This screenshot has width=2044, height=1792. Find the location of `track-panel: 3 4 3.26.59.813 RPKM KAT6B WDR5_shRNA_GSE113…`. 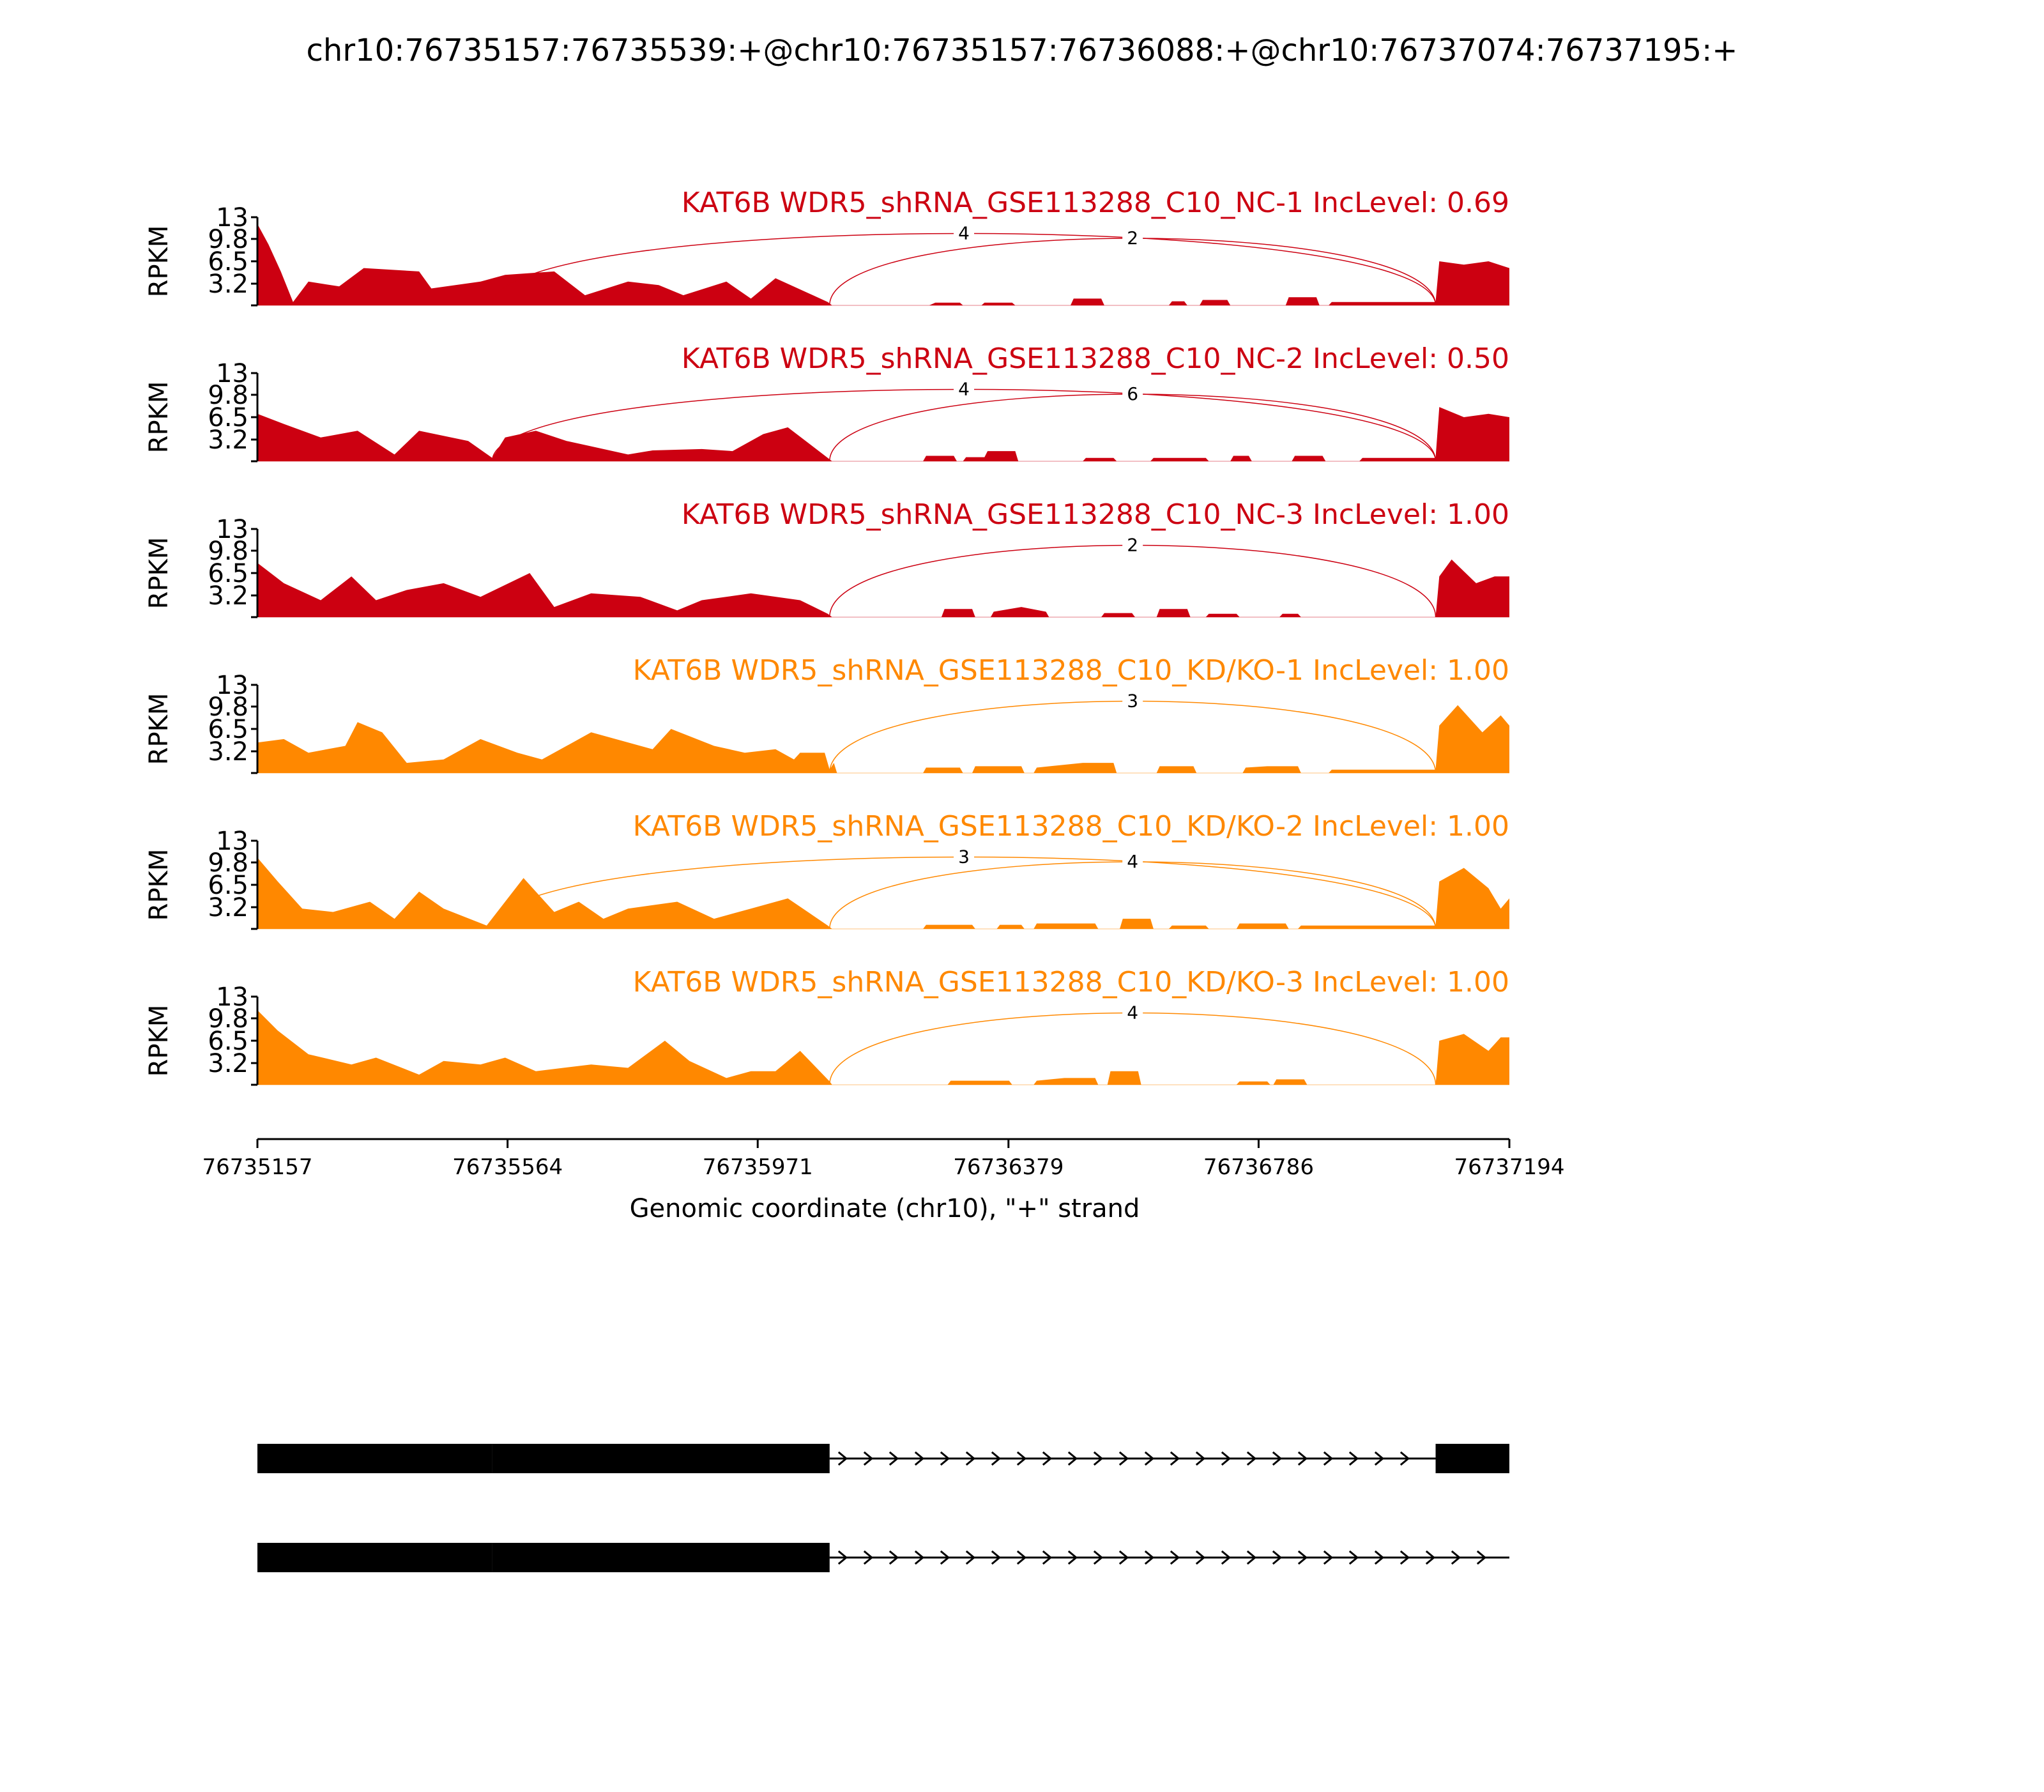

track-panel: 3 4 3.26.59.813 RPKM KAT6B WDR5_shRNA_GSE113… is located at coordinates (826, 870).